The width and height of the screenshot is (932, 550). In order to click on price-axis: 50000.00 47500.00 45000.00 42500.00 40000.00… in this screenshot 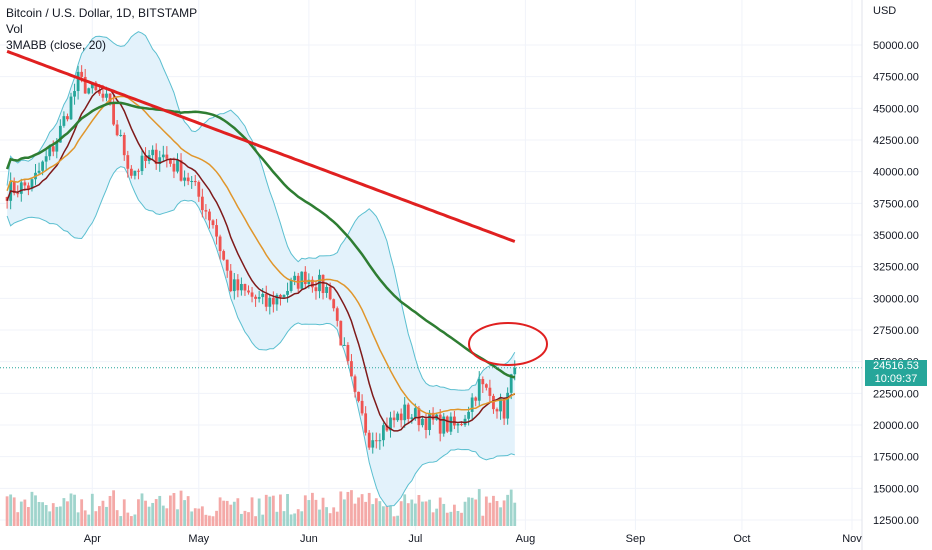, I will do `click(896, 283)`.